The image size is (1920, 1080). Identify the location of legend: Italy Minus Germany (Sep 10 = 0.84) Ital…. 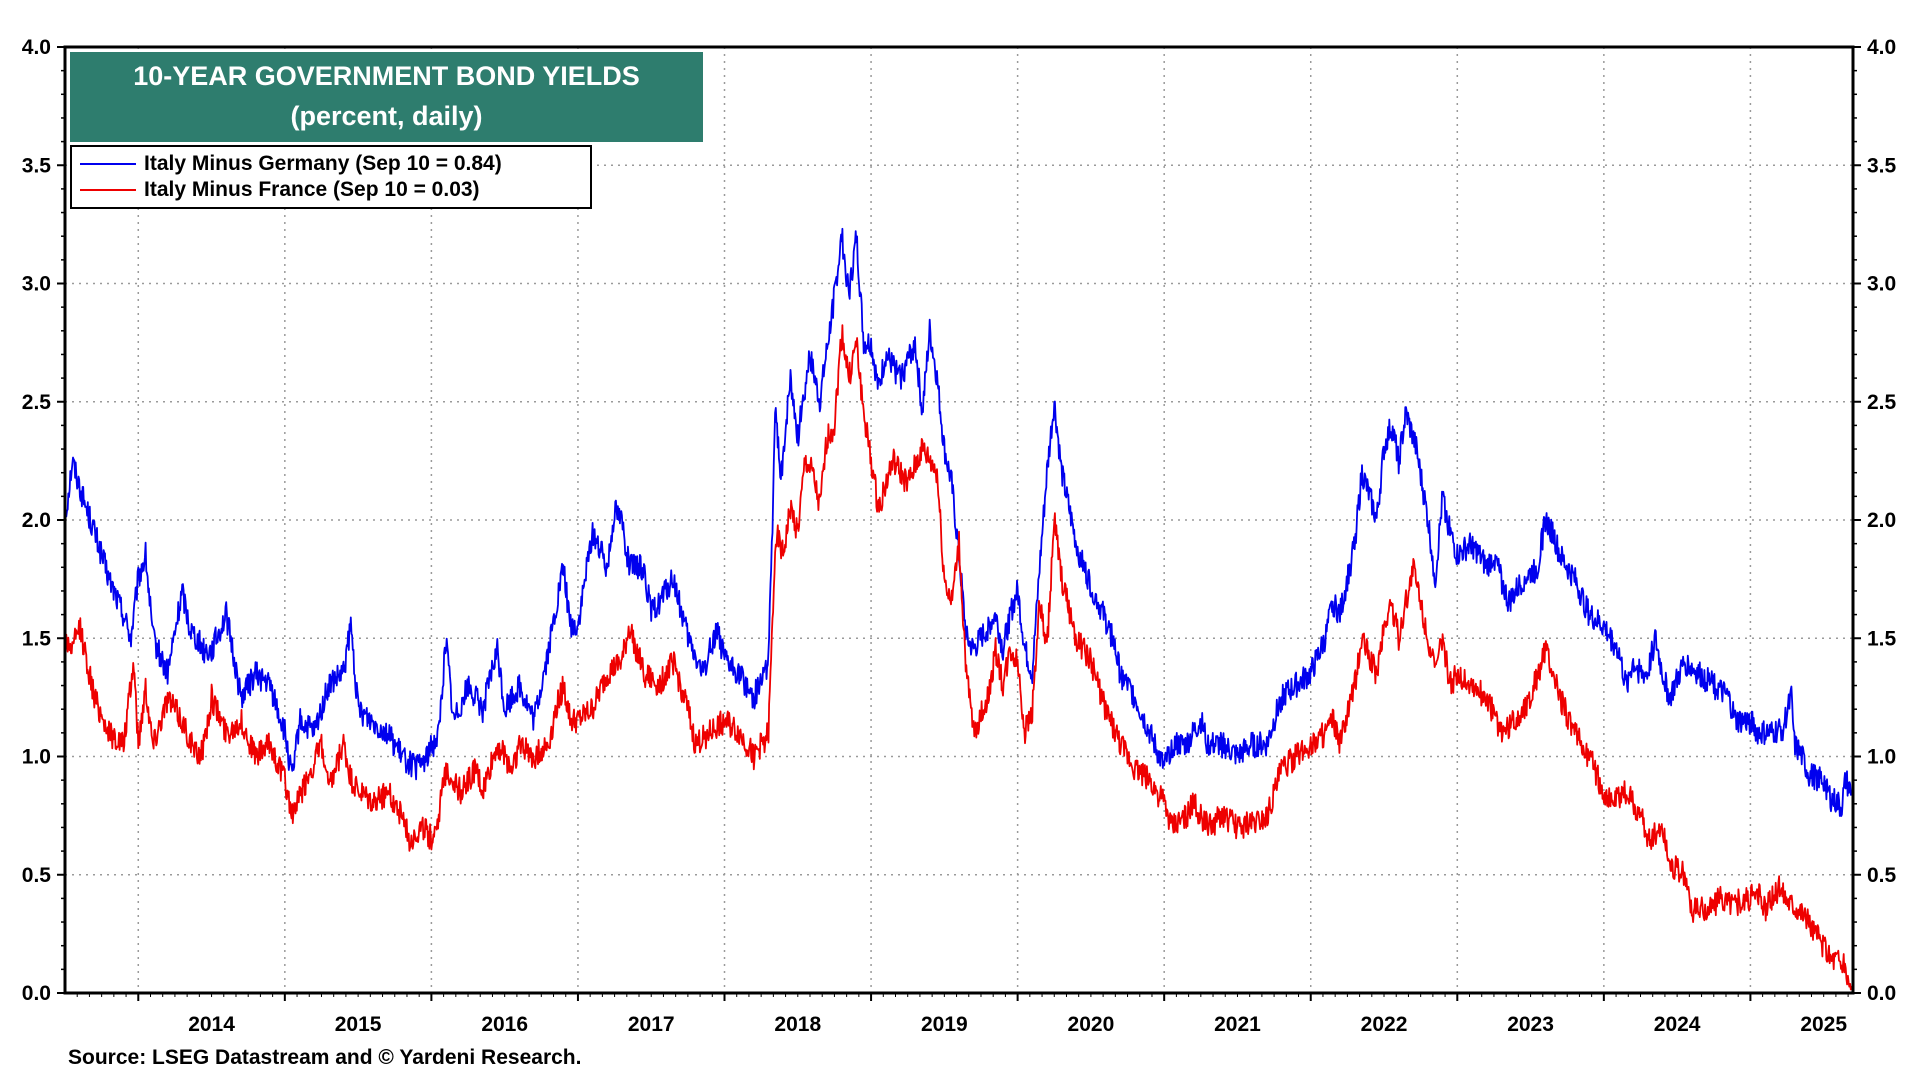
(331, 177).